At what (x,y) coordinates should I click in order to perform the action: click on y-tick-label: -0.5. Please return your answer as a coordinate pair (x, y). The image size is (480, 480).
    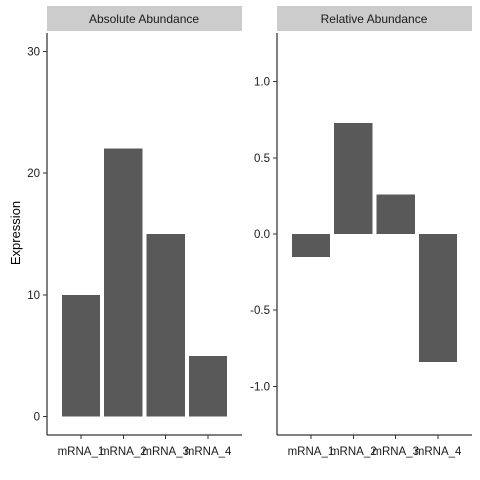
    Looking at the image, I should click on (260, 311).